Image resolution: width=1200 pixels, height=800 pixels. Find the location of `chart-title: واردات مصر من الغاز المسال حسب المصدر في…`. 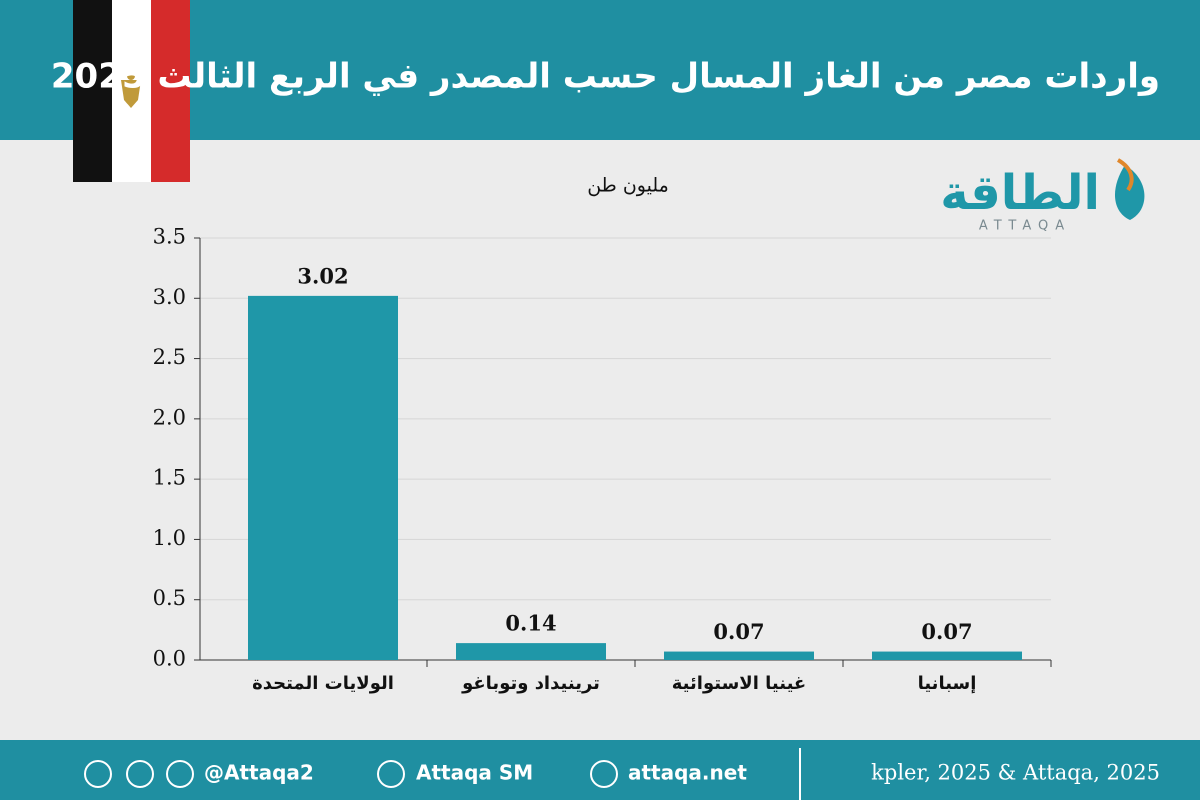

chart-title: واردات مصر من الغاز المسال حسب المصدر في… is located at coordinates (605, 77).